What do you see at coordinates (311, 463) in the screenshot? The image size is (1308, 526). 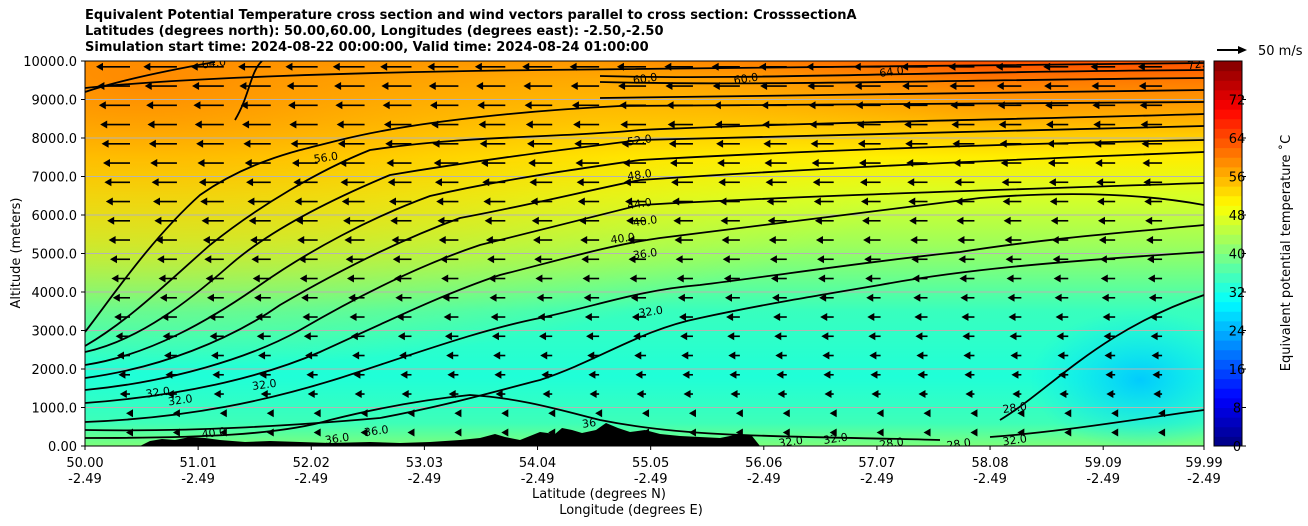 I see `x-tick-label-lat: 52.02` at bounding box center [311, 463].